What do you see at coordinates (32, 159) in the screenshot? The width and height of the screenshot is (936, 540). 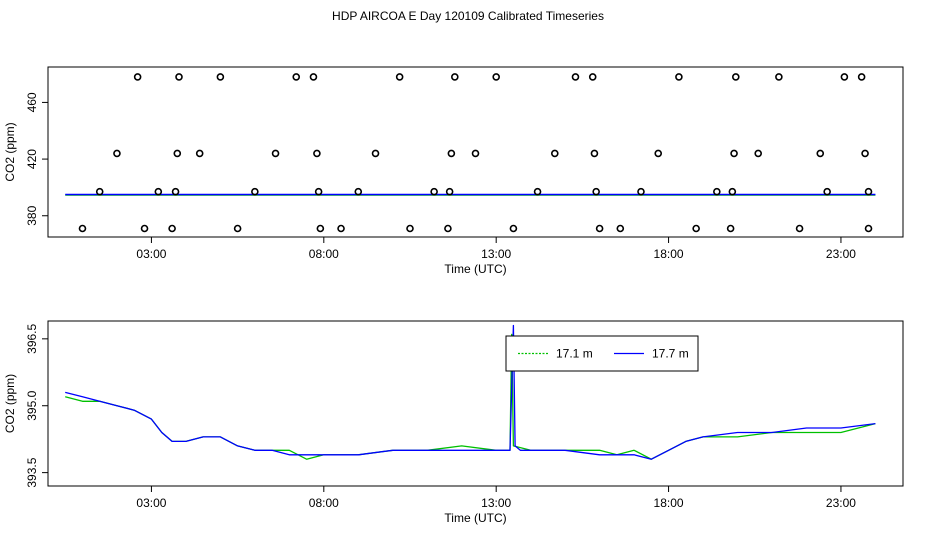 I see `y-tick-label: 420` at bounding box center [32, 159].